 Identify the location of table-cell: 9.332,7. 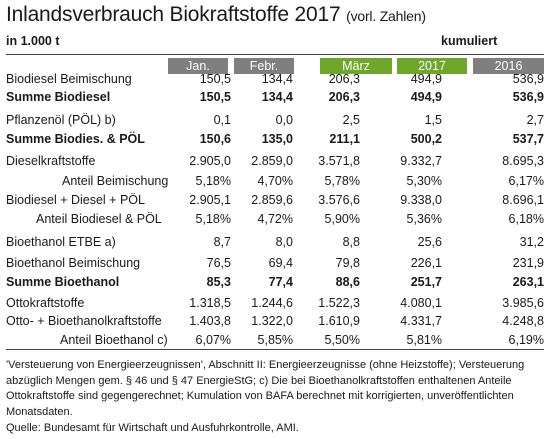
(421, 161).